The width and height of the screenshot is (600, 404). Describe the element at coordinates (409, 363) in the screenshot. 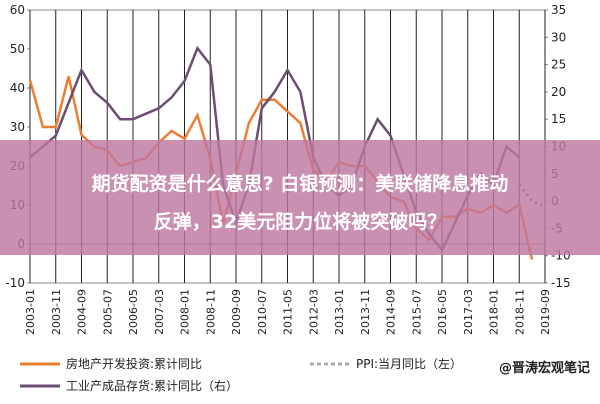

I see `legend-label: PPI:当月同比（左）` at that location.